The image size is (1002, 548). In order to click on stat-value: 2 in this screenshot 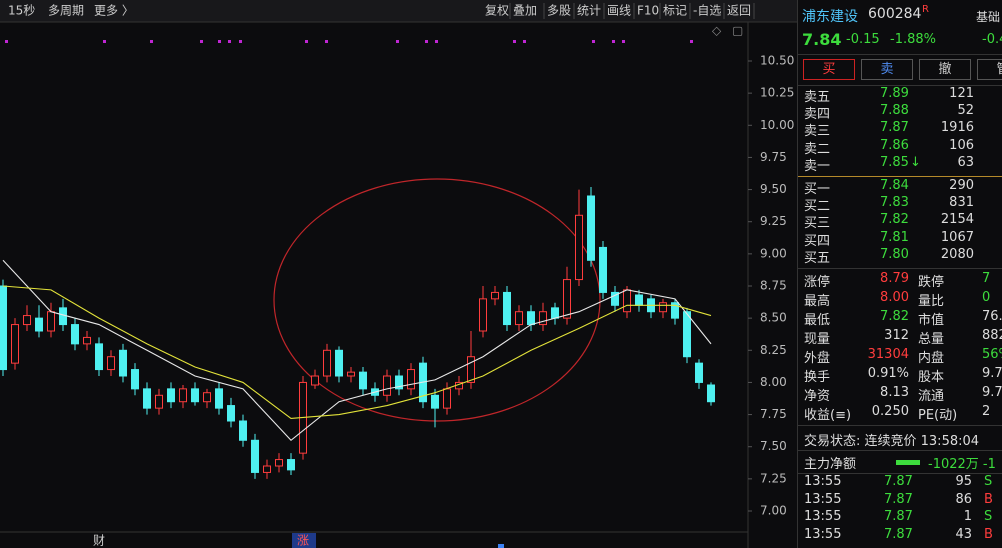, I will do `click(986, 411)`.